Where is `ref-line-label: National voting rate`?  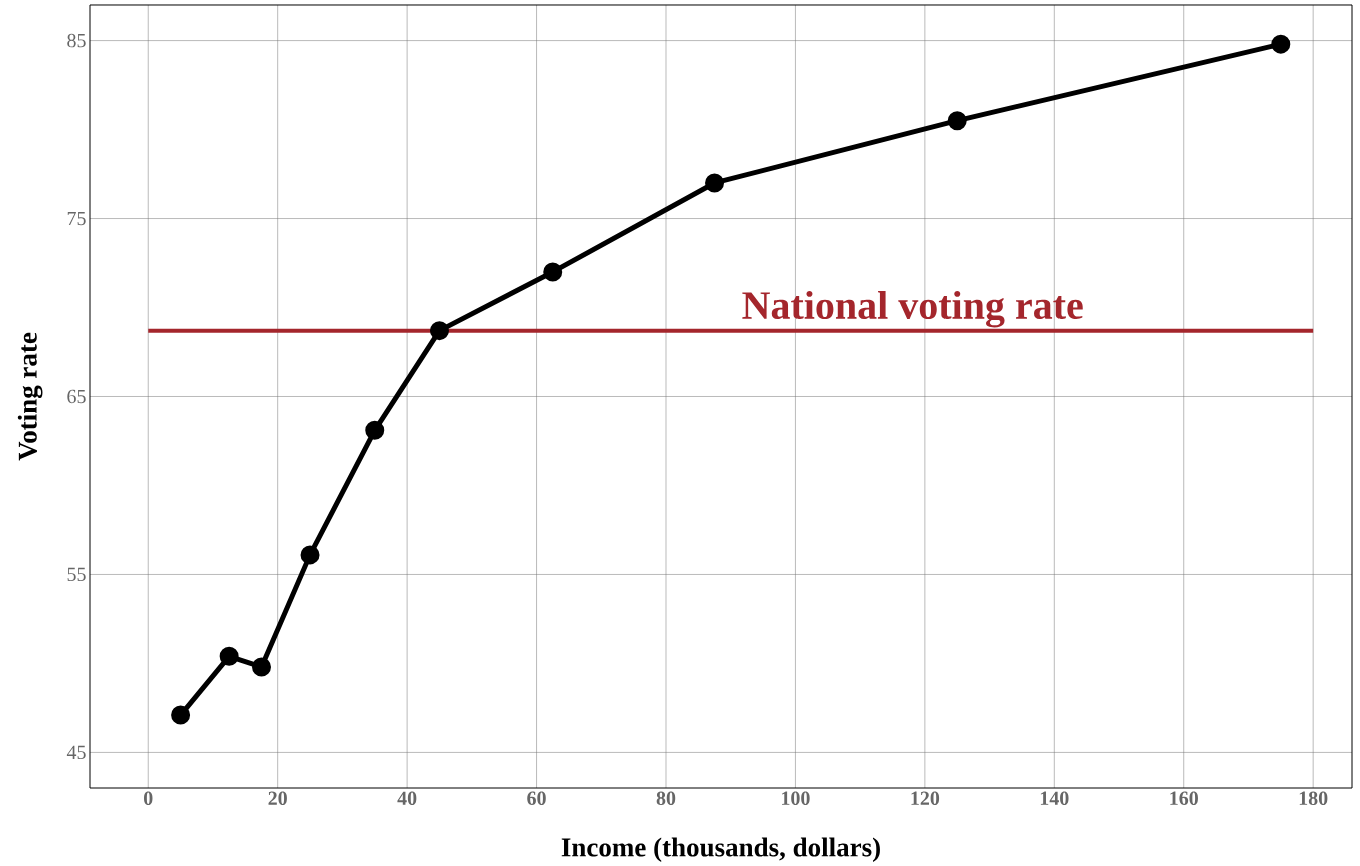
ref-line-label: National voting rate is located at coordinates (912, 309).